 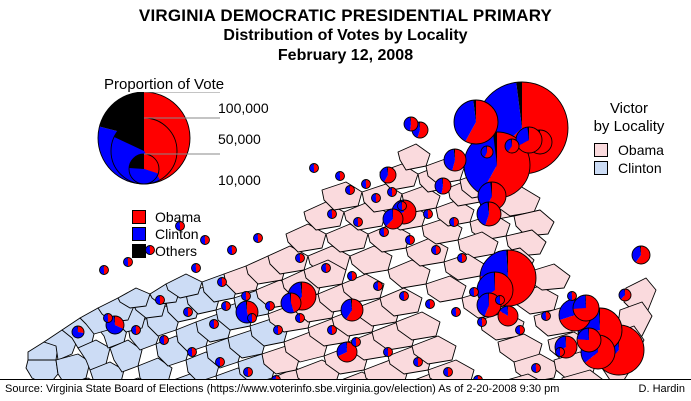 What do you see at coordinates (176, 251) in the screenshot?
I see `key-label-others: Others` at bounding box center [176, 251].